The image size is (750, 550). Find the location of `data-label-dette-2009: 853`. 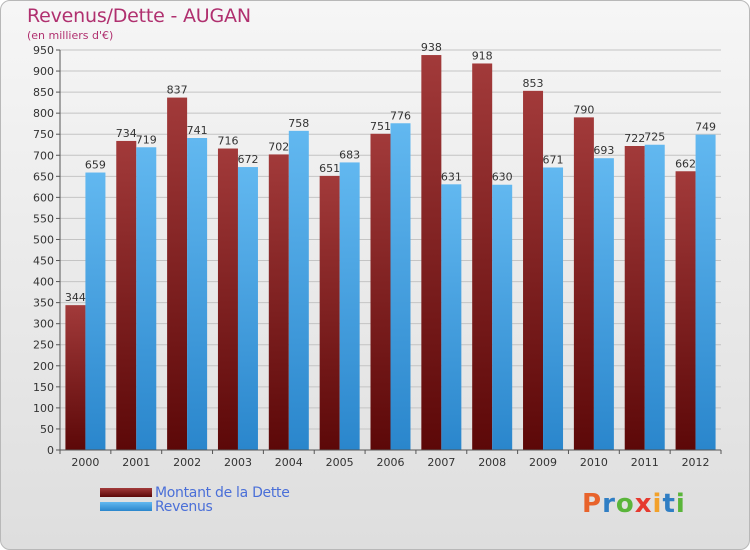

data-label-dette-2009: 853 is located at coordinates (533, 83).